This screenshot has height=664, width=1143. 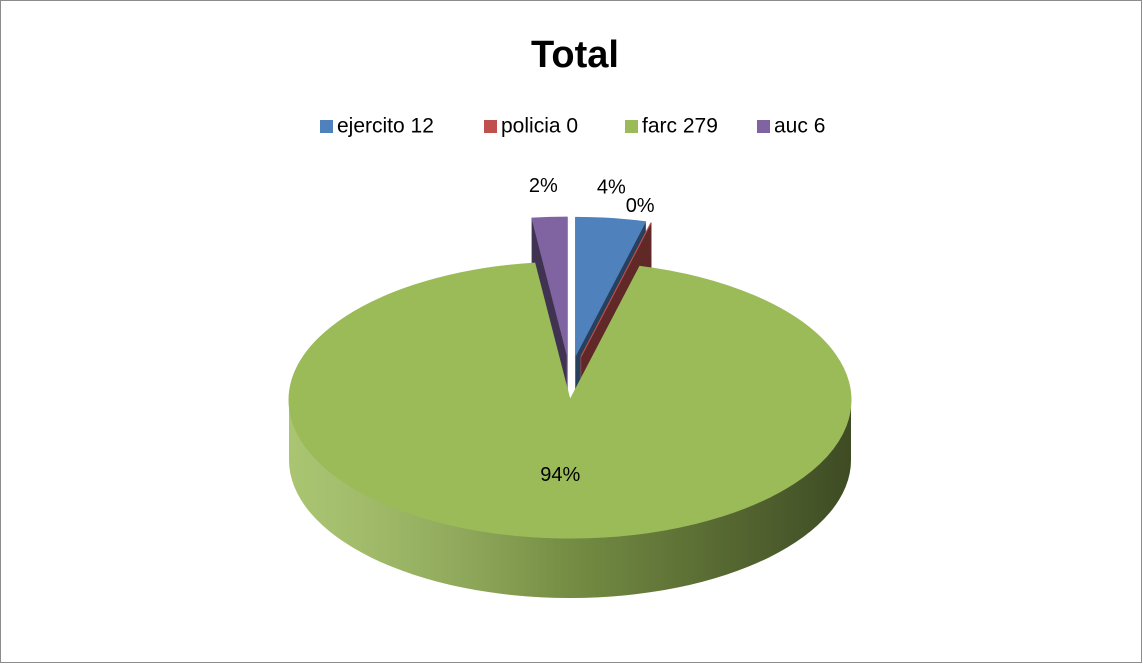 I want to click on legend-label: auc 6, so click(x=799, y=126).